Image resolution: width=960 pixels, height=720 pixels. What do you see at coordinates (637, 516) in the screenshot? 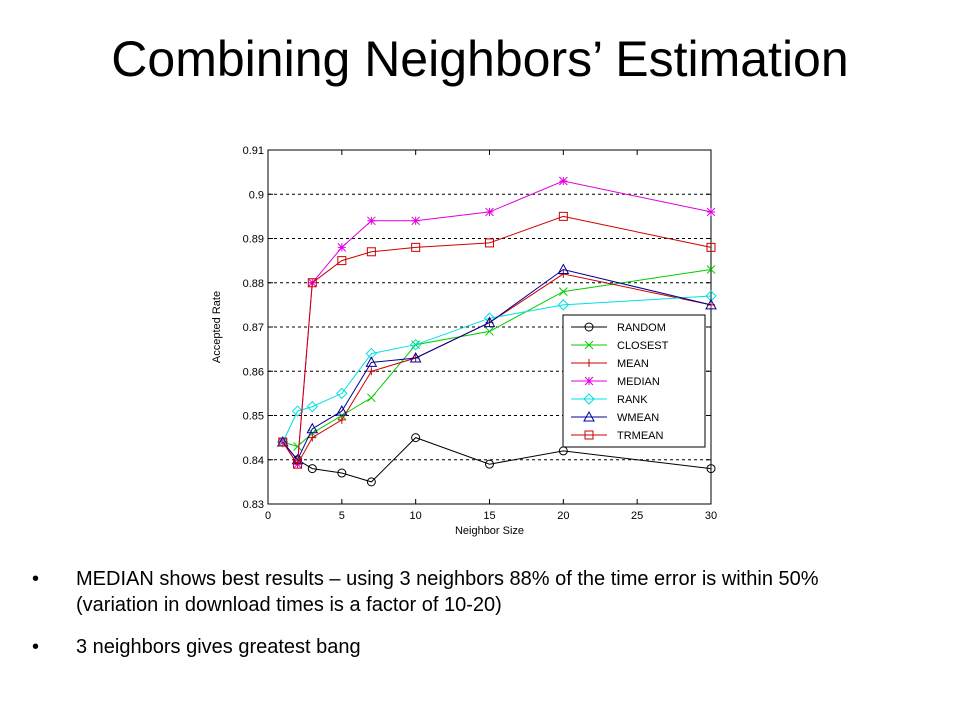
I see `x-tick-label: 25` at bounding box center [637, 516].